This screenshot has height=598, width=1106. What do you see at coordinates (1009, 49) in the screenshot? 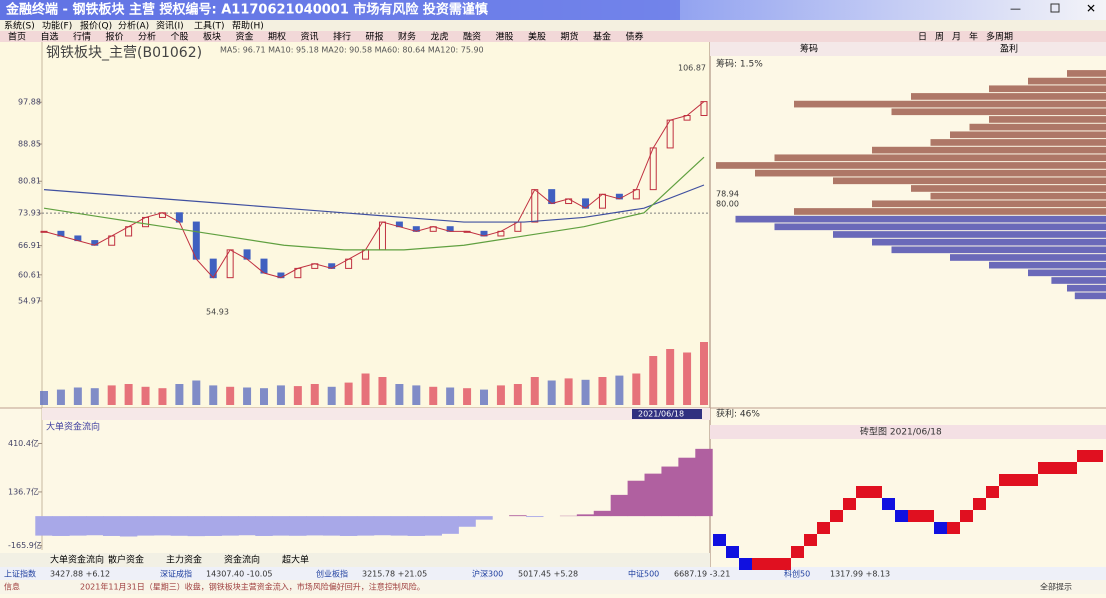
I see `panel-tab: 盈利` at bounding box center [1009, 49].